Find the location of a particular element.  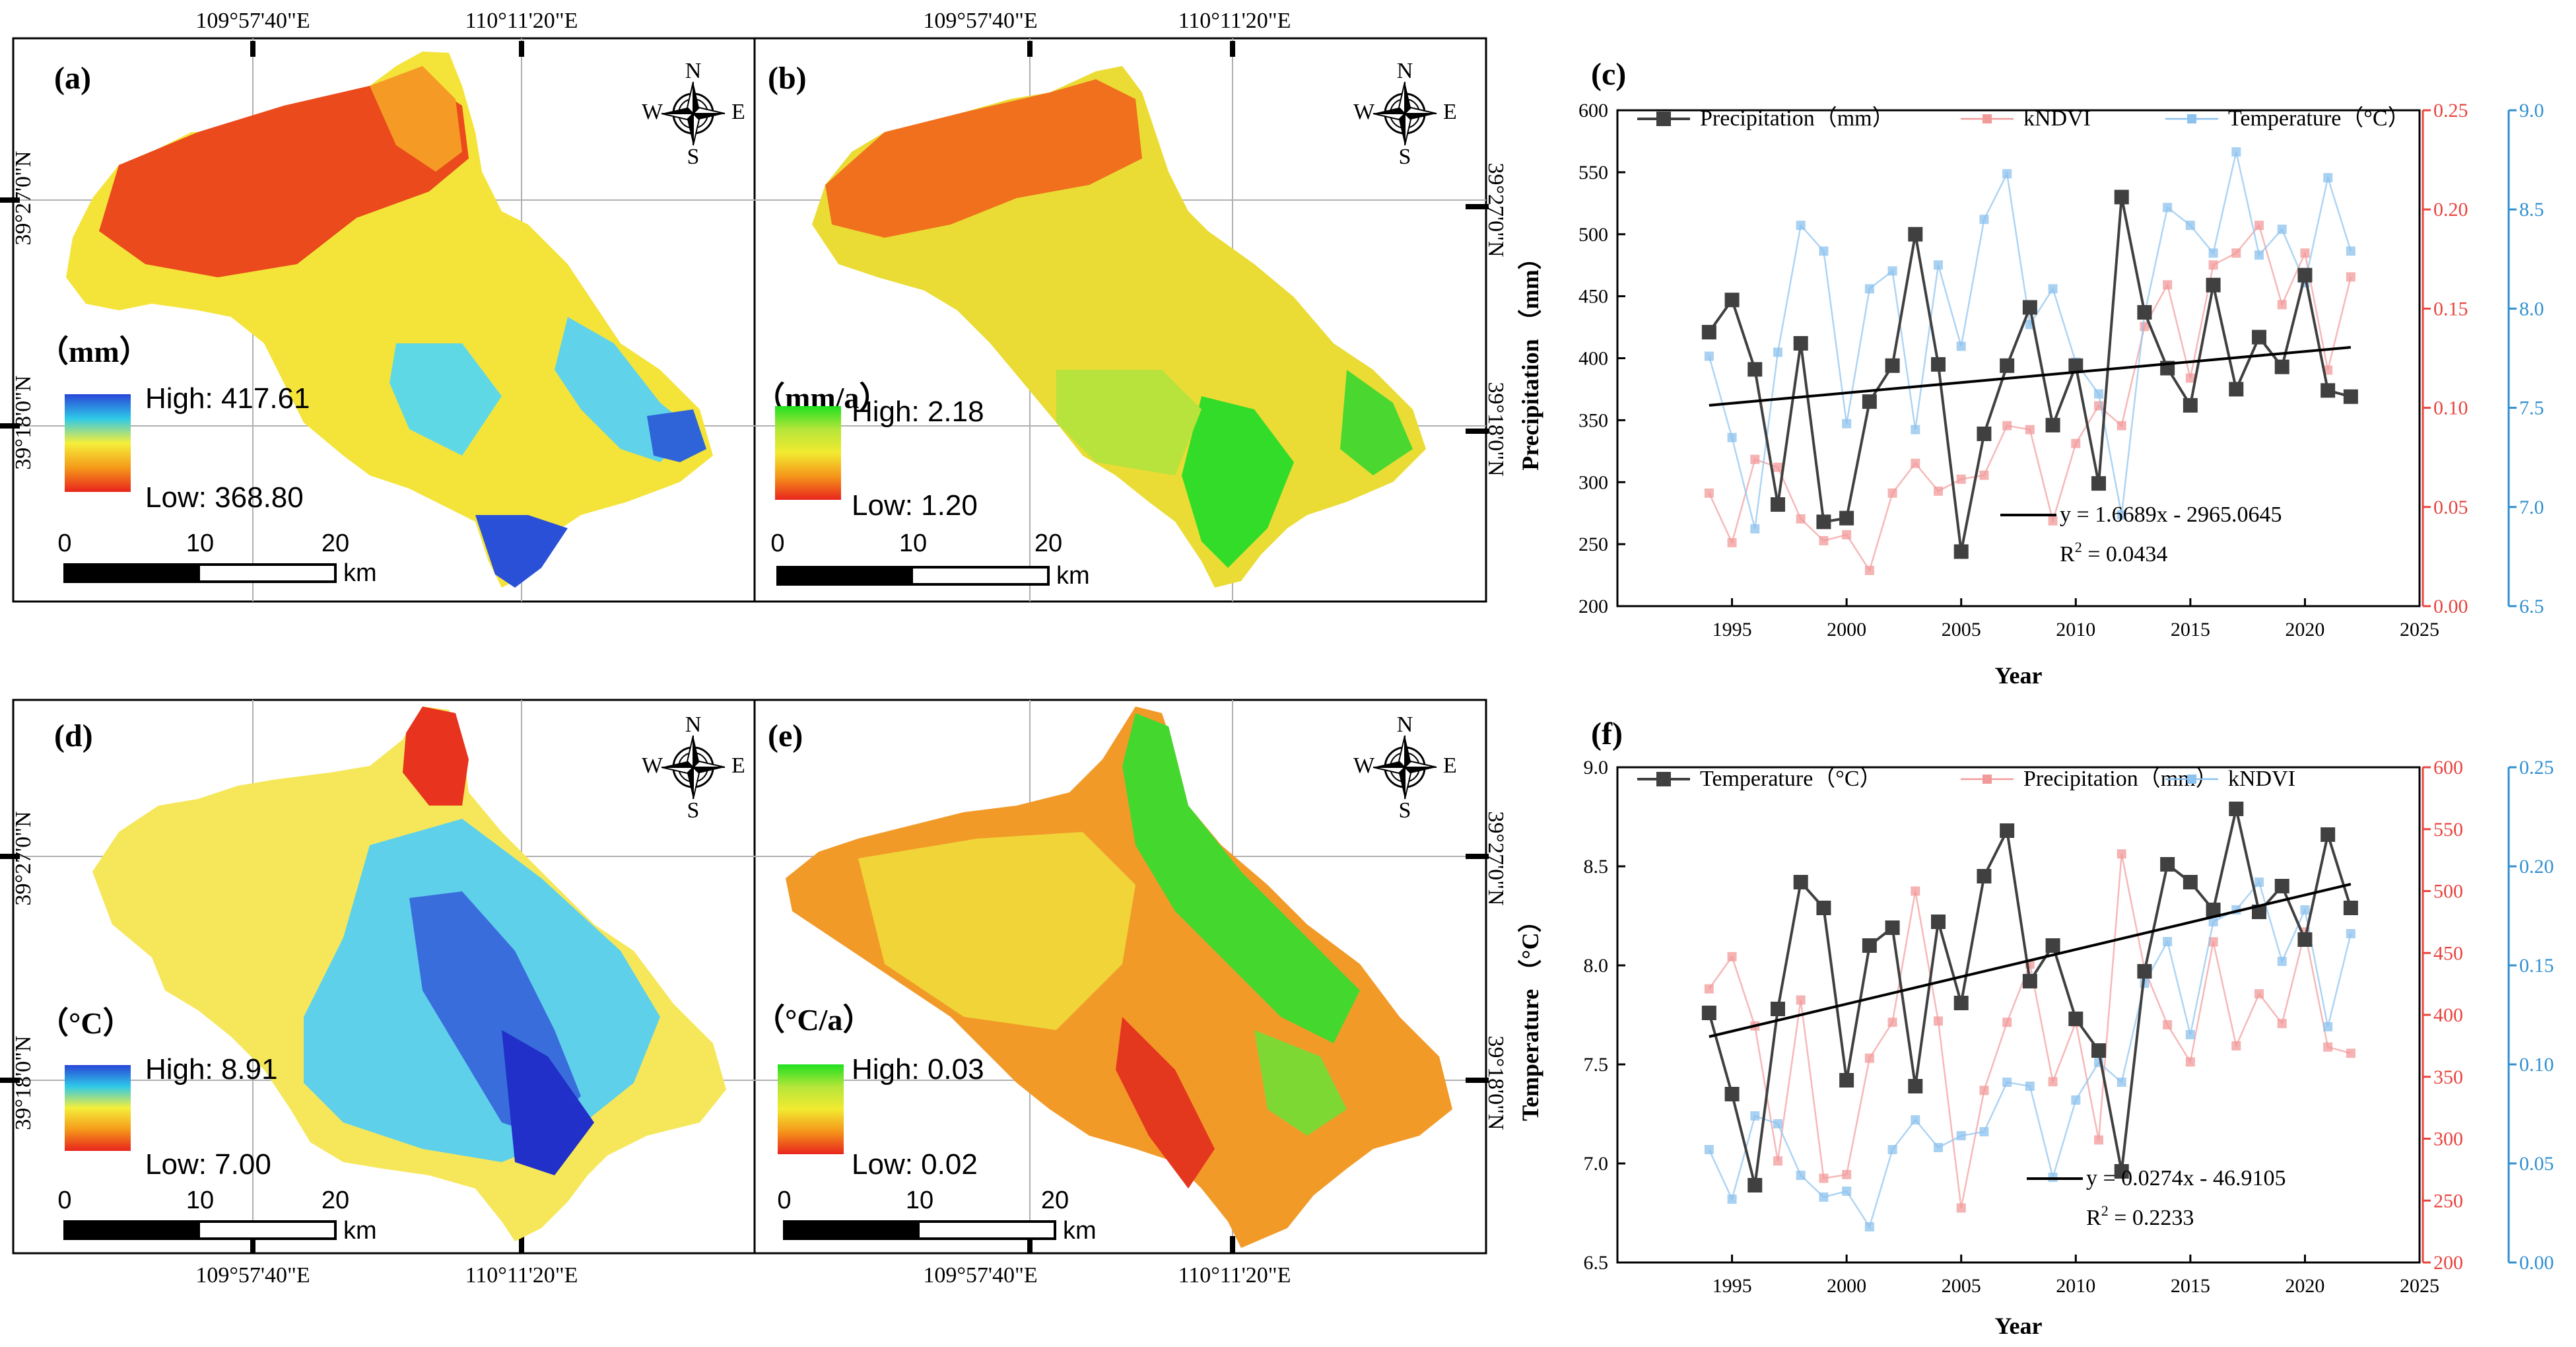

y-right2-tick-label: 8.0 is located at coordinates (2531, 309).